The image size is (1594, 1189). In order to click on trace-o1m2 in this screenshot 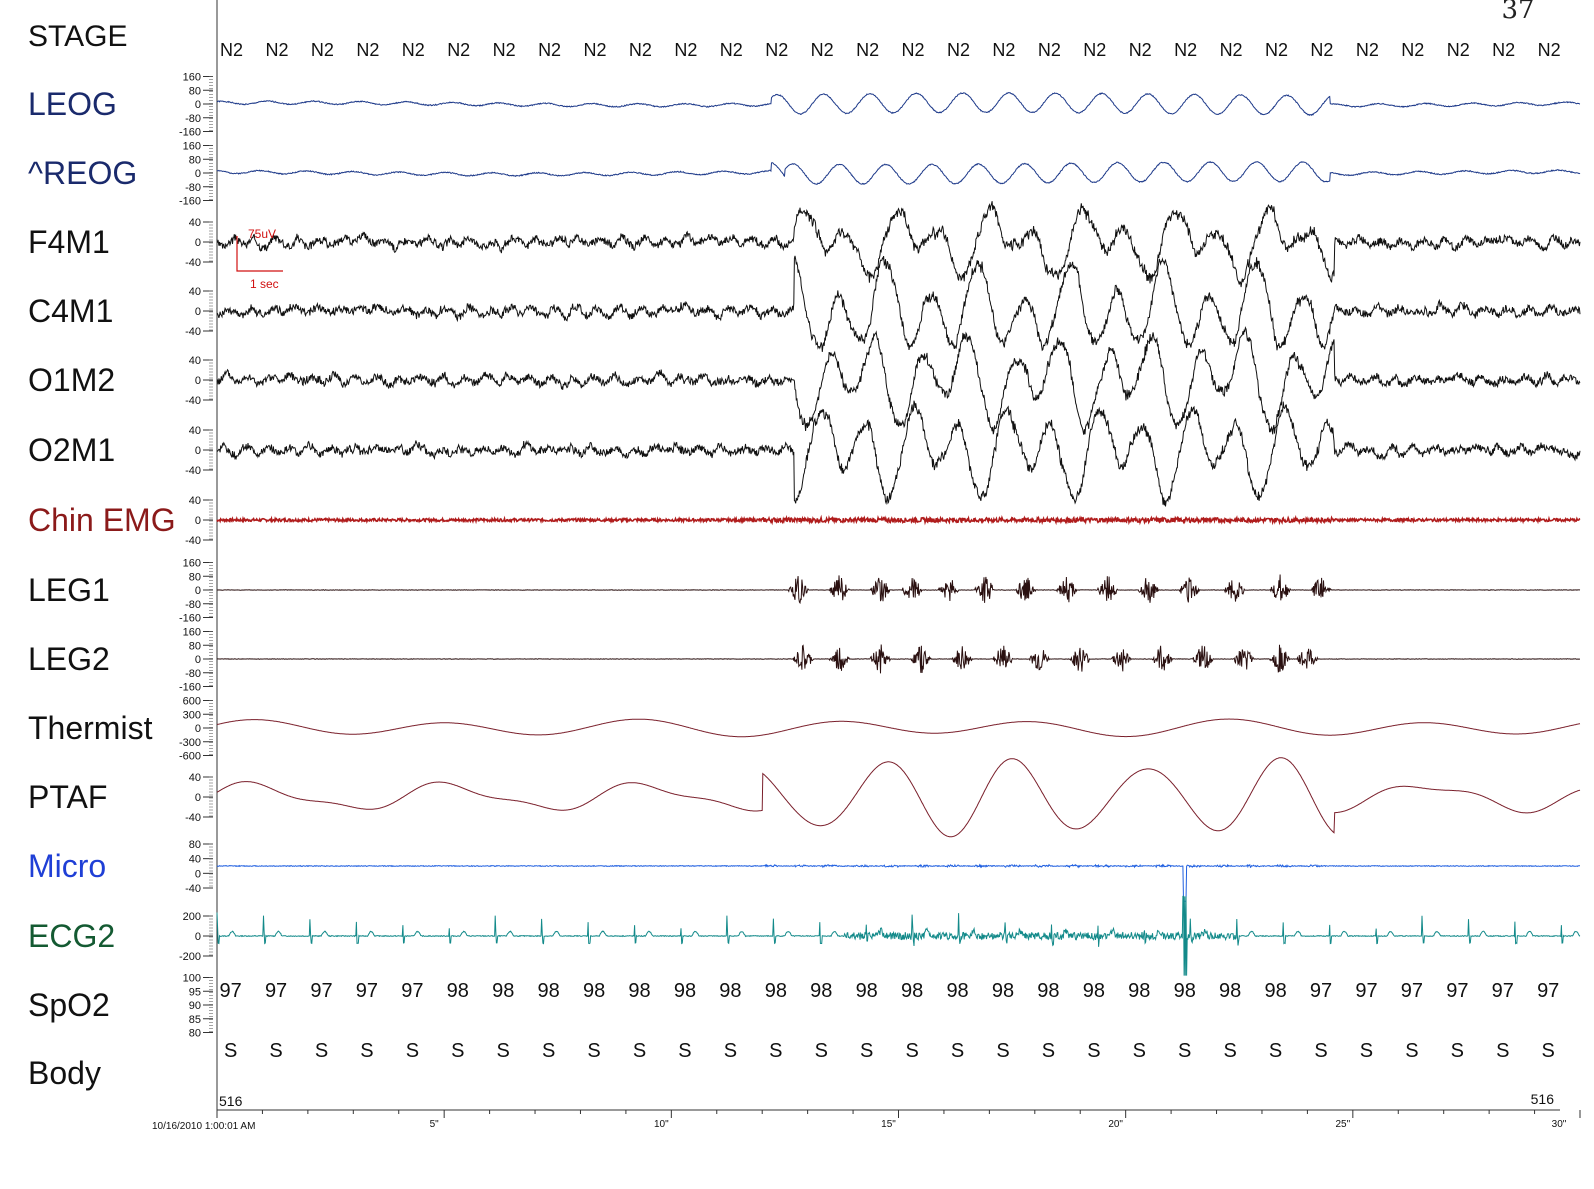, I will do `click(898, 380)`.